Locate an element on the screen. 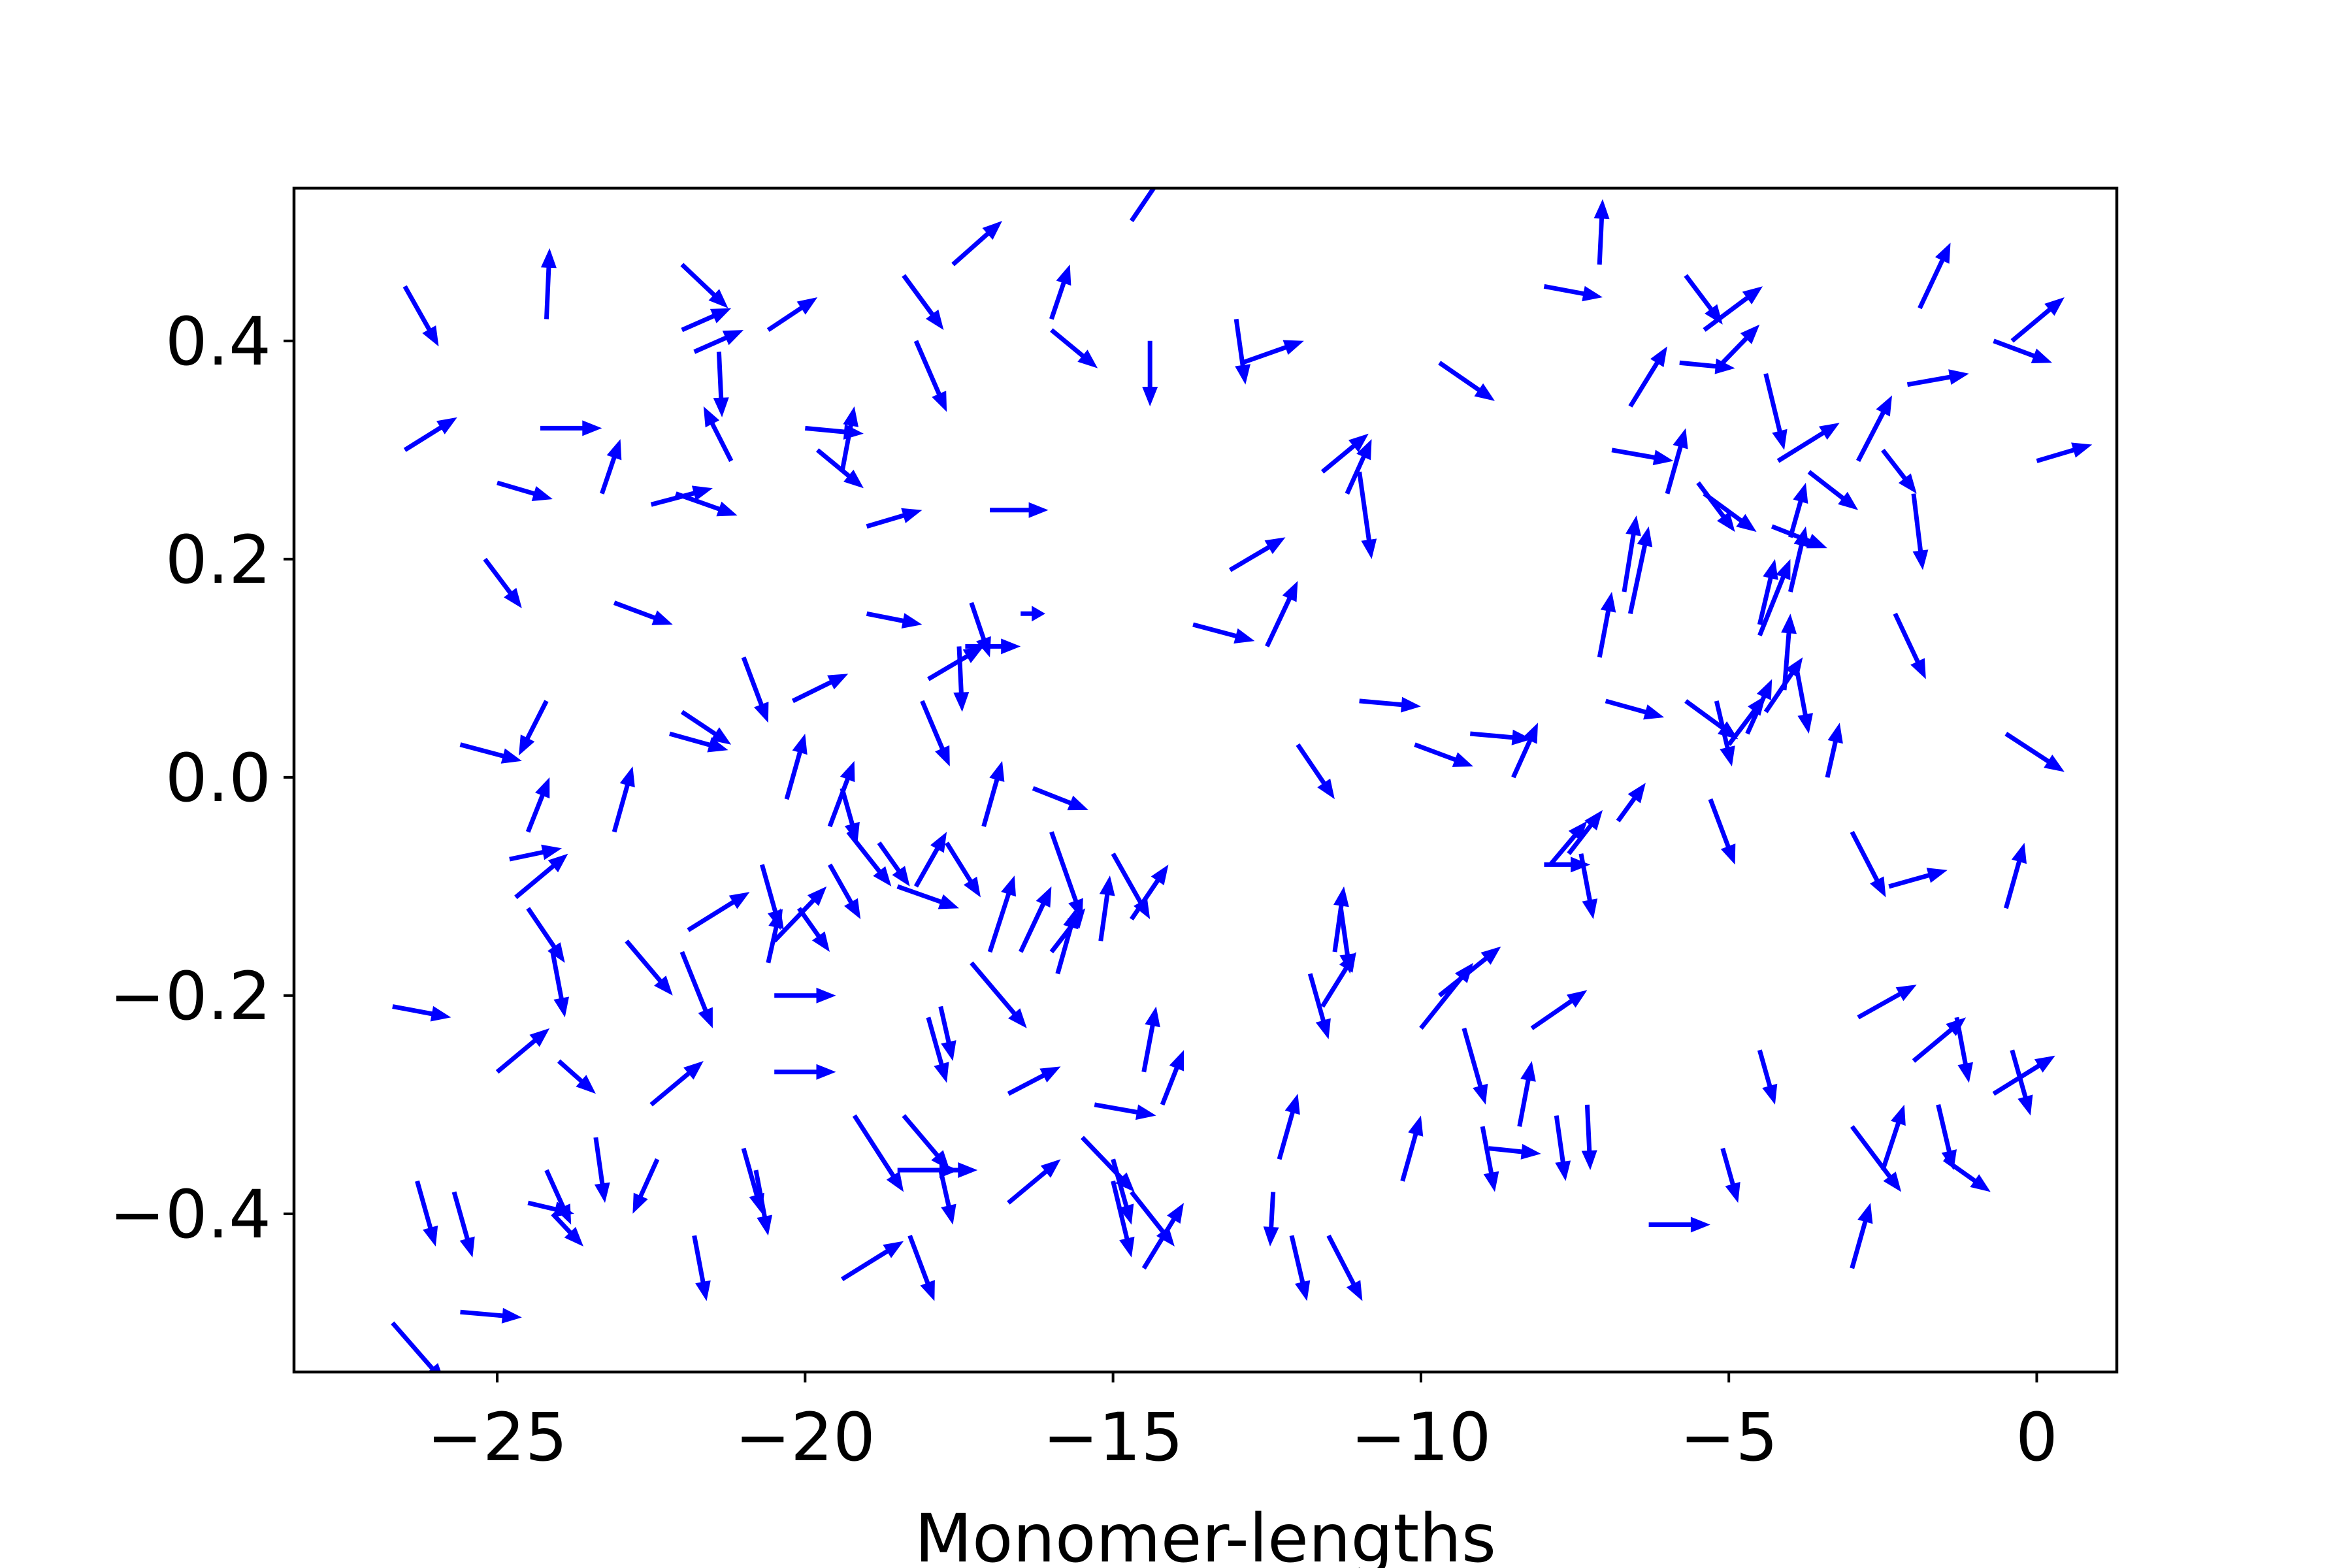 The image size is (2352, 1568). x-tick-label: −10 is located at coordinates (1420, 1438).